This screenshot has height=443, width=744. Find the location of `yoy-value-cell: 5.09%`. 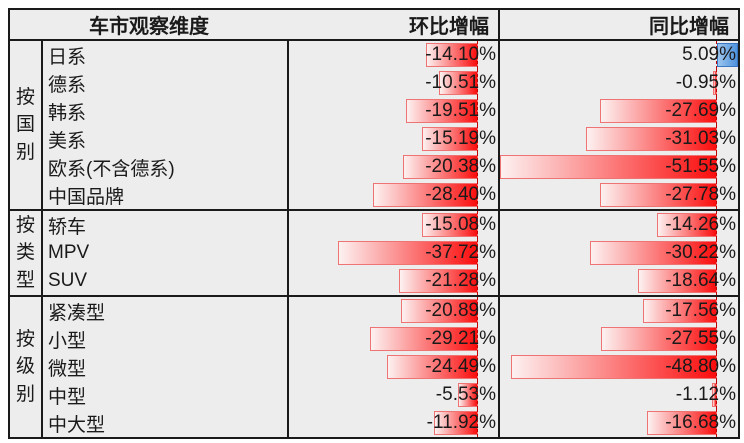

yoy-value-cell: 5.09% is located at coordinates (619, 54).